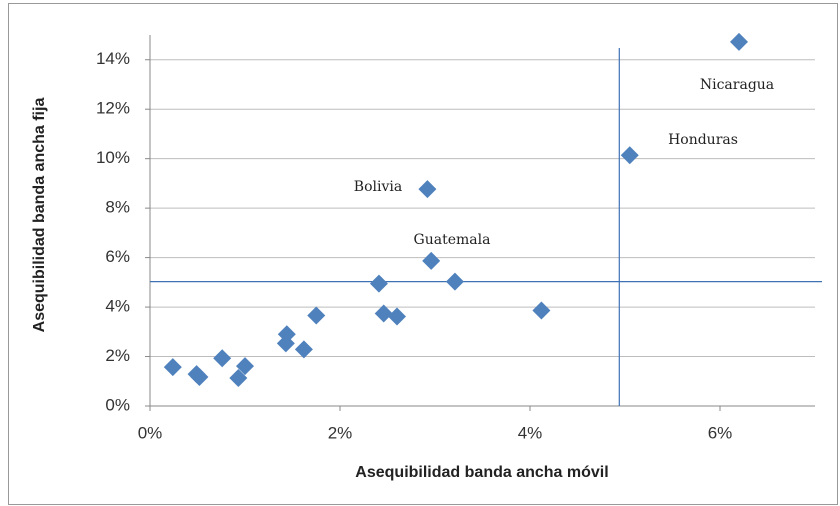 This screenshot has width=840, height=506. Describe the element at coordinates (481, 472) in the screenshot. I see `x-axis-title: Asequibilidad banda ancha móvil` at that location.